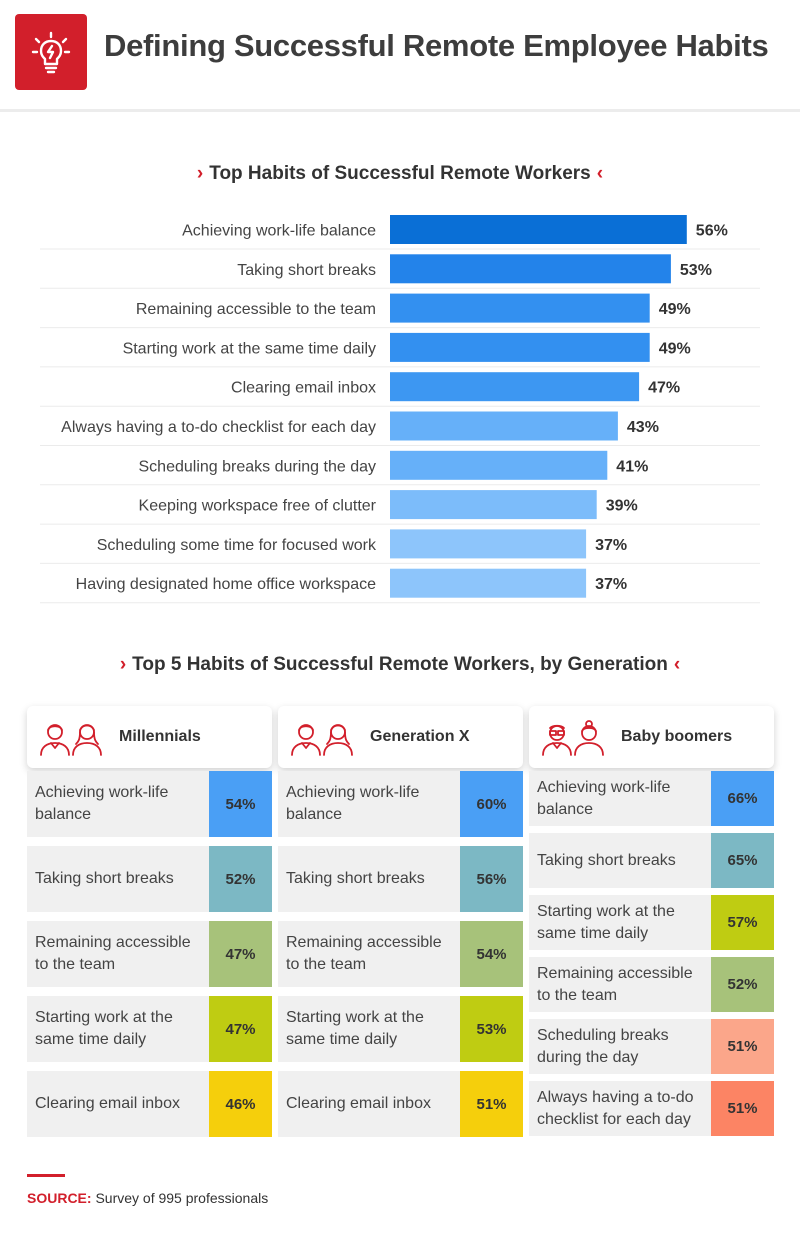 The height and width of the screenshot is (1241, 800). Describe the element at coordinates (306, 270) in the screenshot. I see `category-label: Taking short breaks` at that location.